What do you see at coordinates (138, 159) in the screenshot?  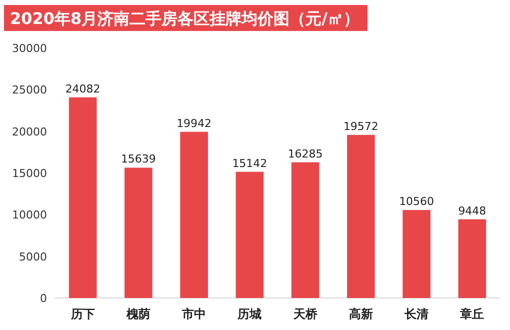 I see `data-label: 15639` at bounding box center [138, 159].